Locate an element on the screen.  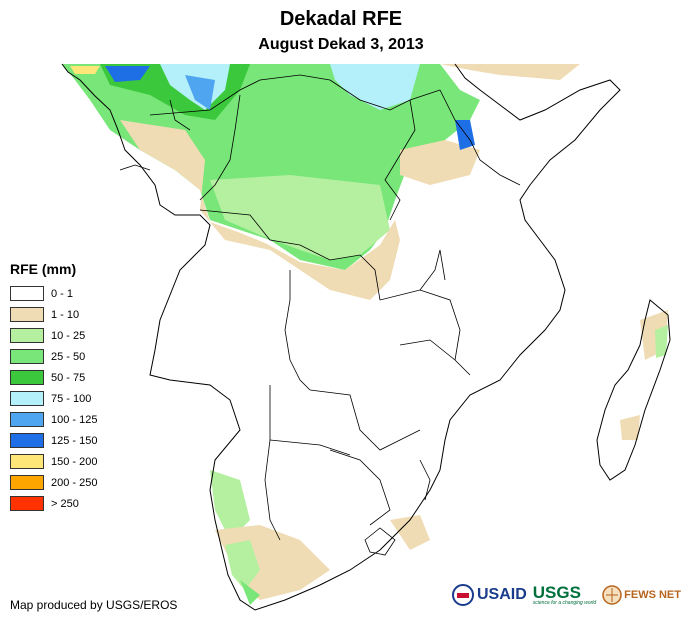
madagascar-outline is located at coordinates (633, 390).